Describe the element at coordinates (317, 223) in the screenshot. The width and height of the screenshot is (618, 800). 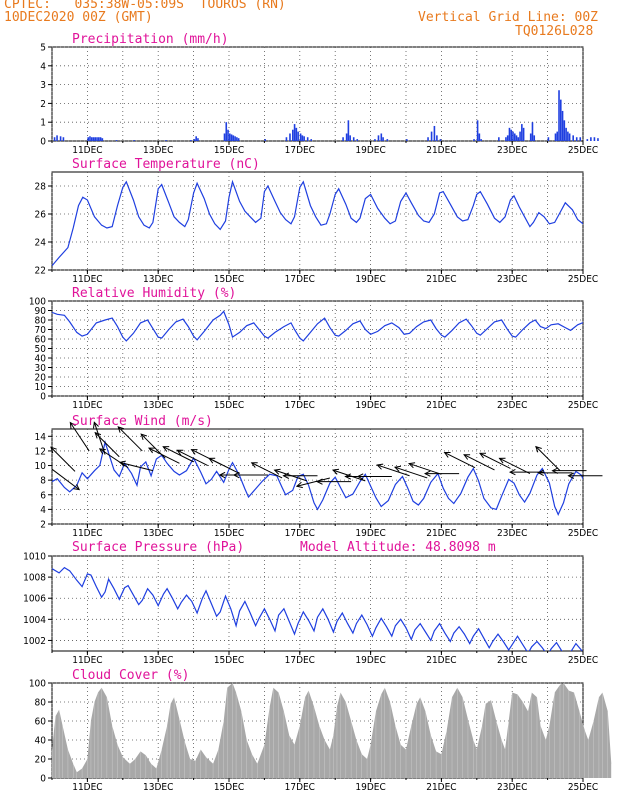
I see `temp-line` at that location.